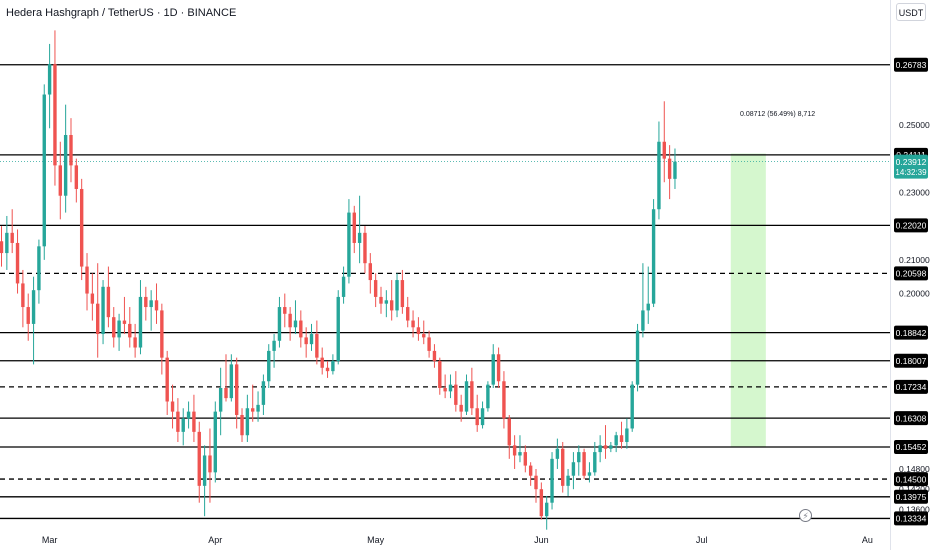 Image resolution: width=932 pixels, height=550 pixels. I want to click on level-badge-label: 0.13975, so click(911, 497).